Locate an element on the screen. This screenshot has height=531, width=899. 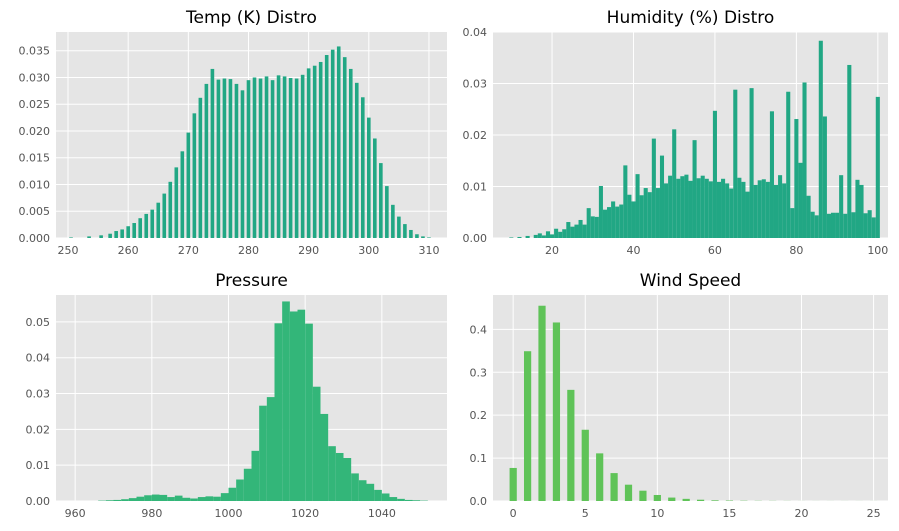
chart-title: Humidity (%) Distro is located at coordinates (691, 18).